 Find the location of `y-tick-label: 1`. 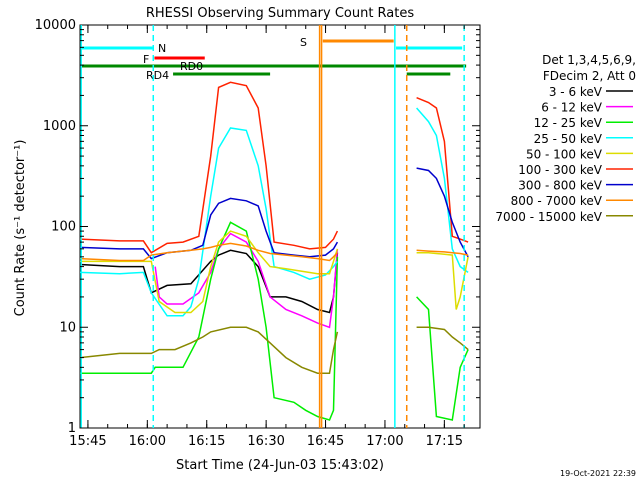

y-tick-label: 1 is located at coordinates (72, 428).